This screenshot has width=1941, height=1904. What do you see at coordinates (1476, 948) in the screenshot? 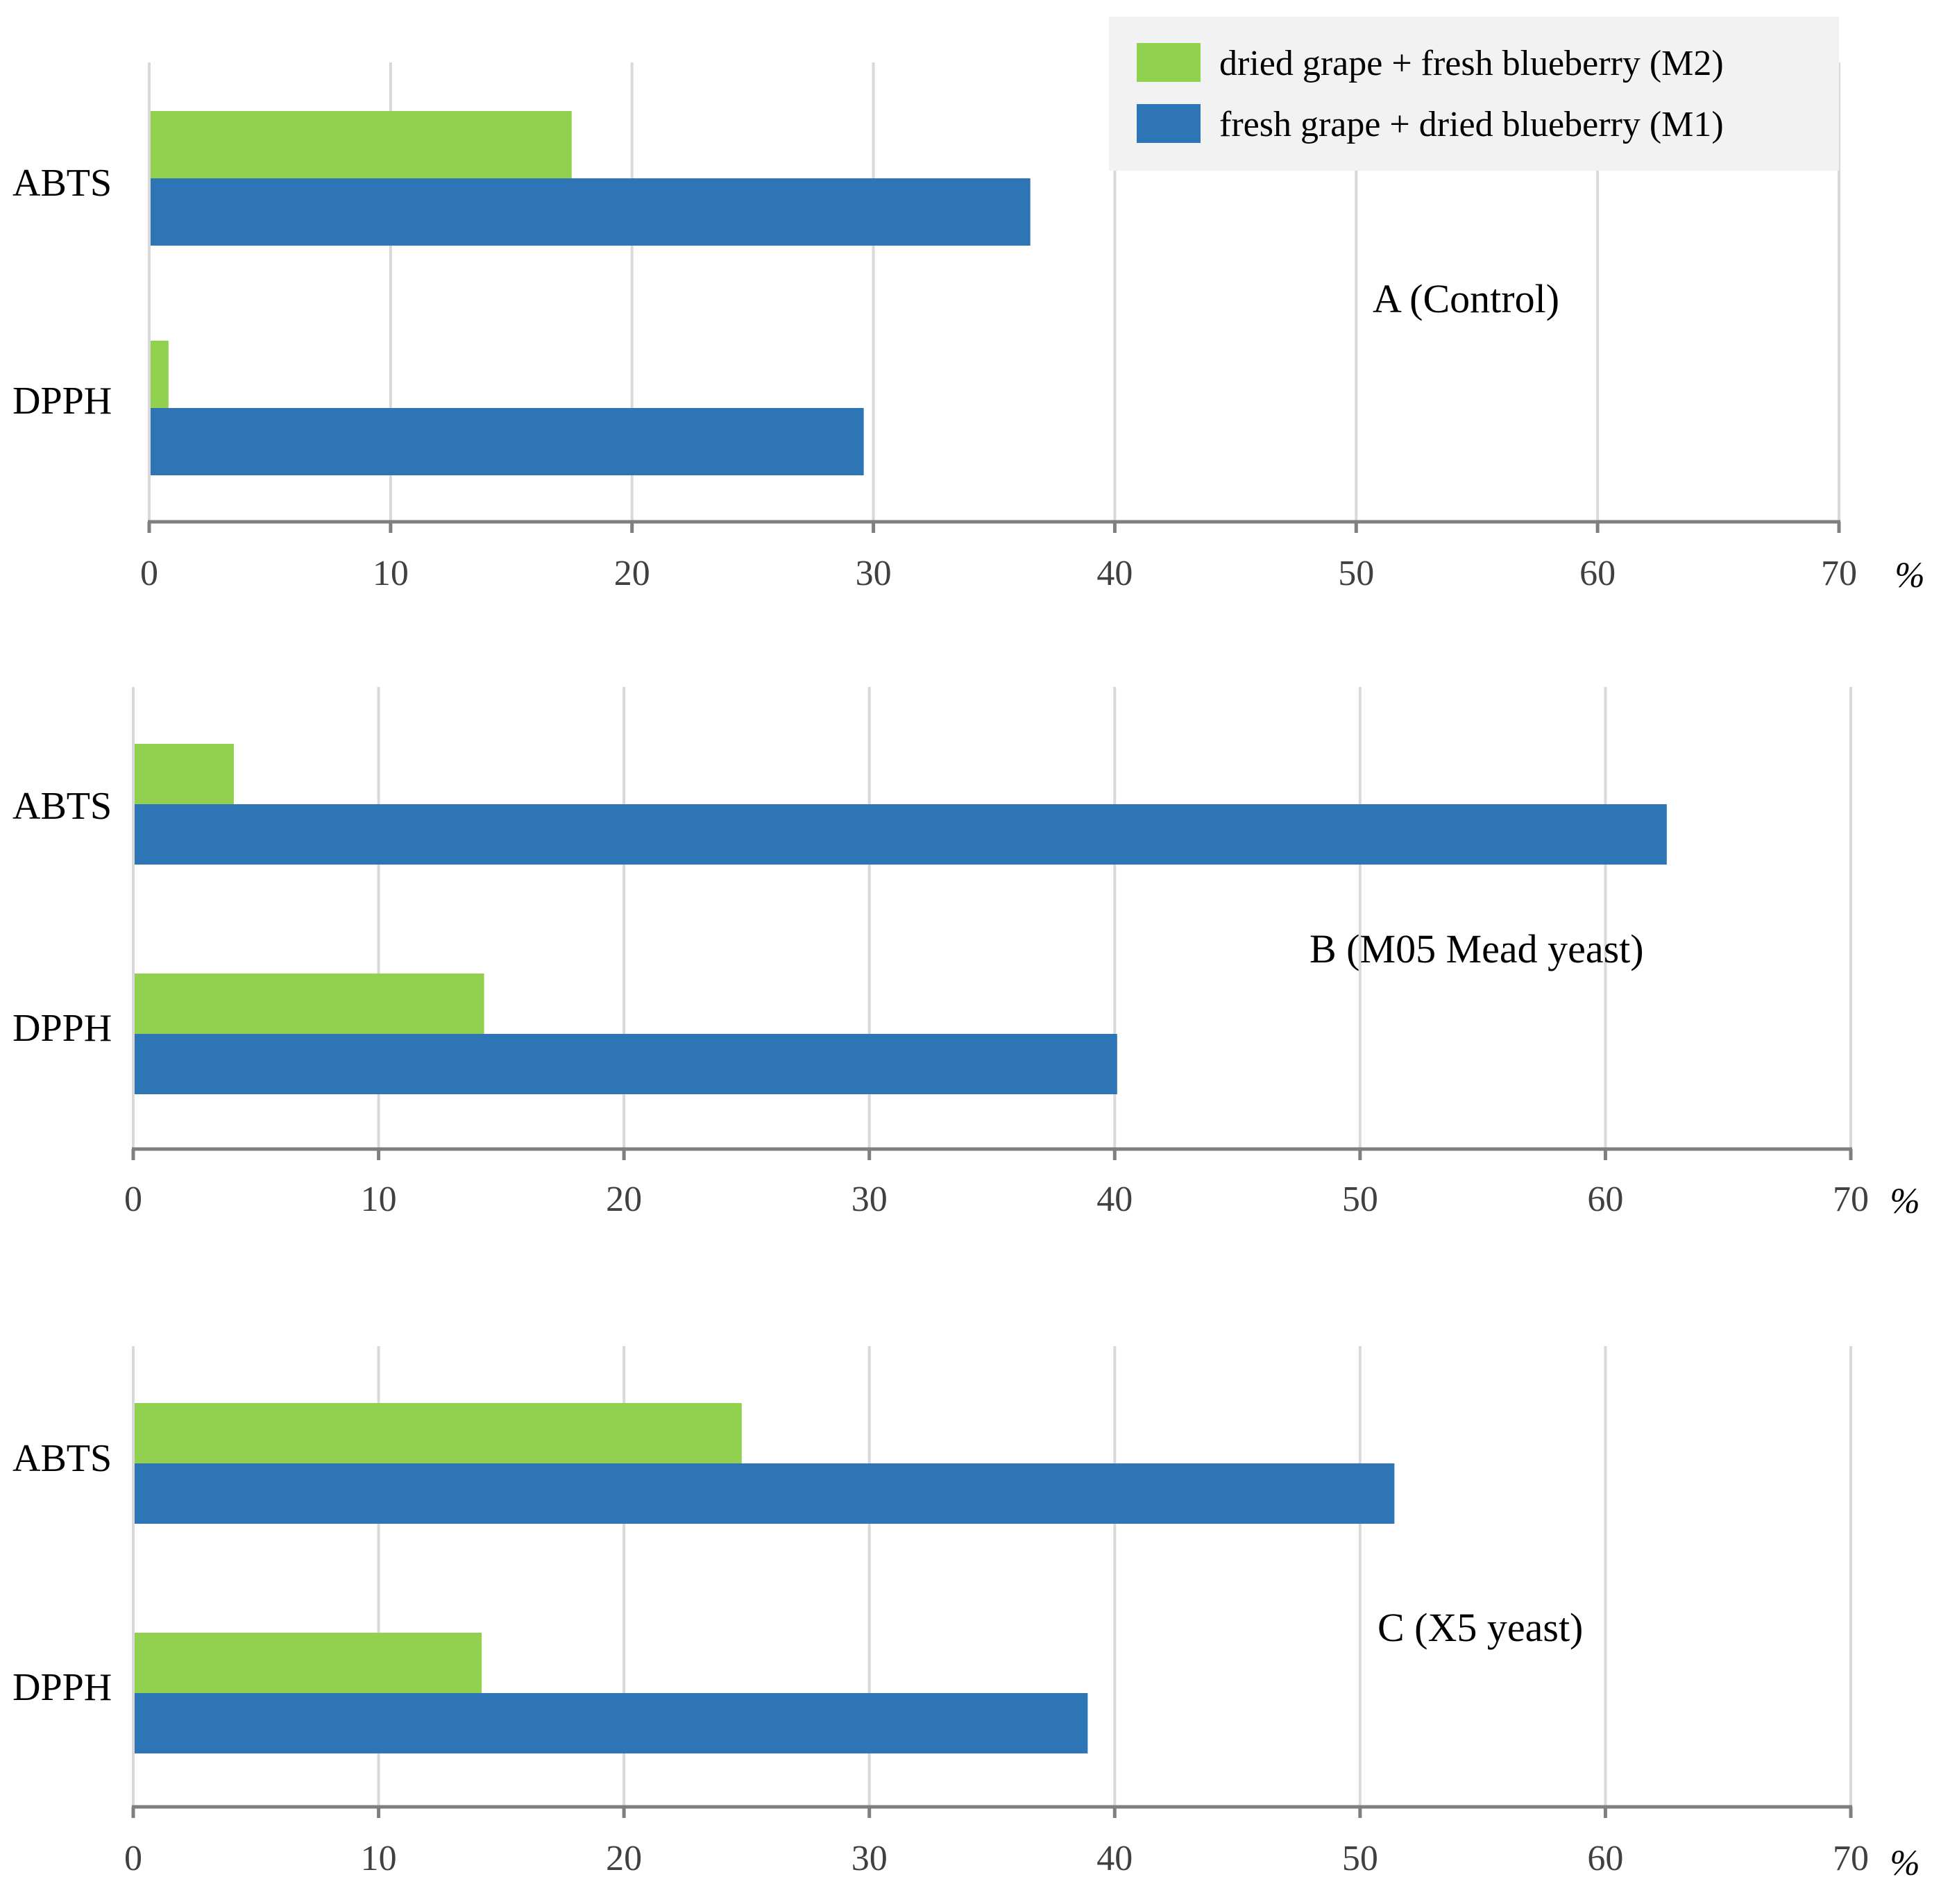
I see `panel-title: B (M05 Mead yeast)` at bounding box center [1476, 948].